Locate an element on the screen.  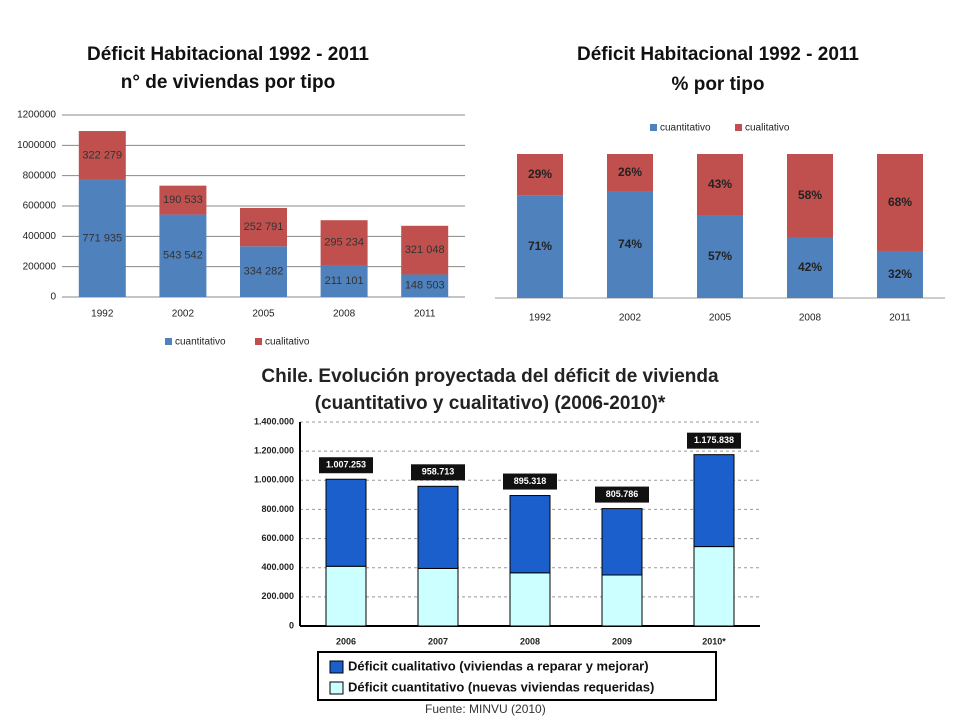
value-label: 43% is located at coordinates (720, 184).